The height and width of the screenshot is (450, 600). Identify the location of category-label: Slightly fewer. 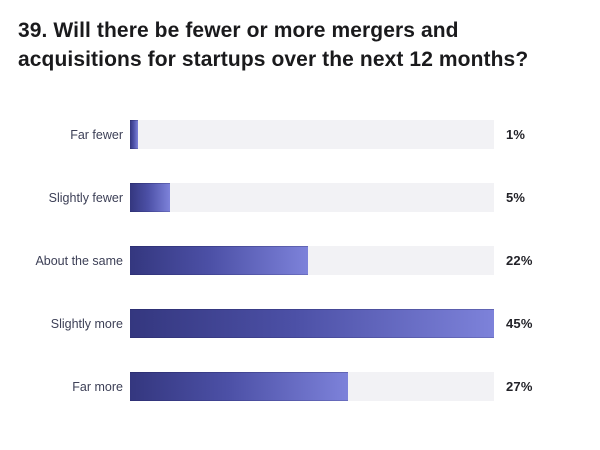
(85, 197).